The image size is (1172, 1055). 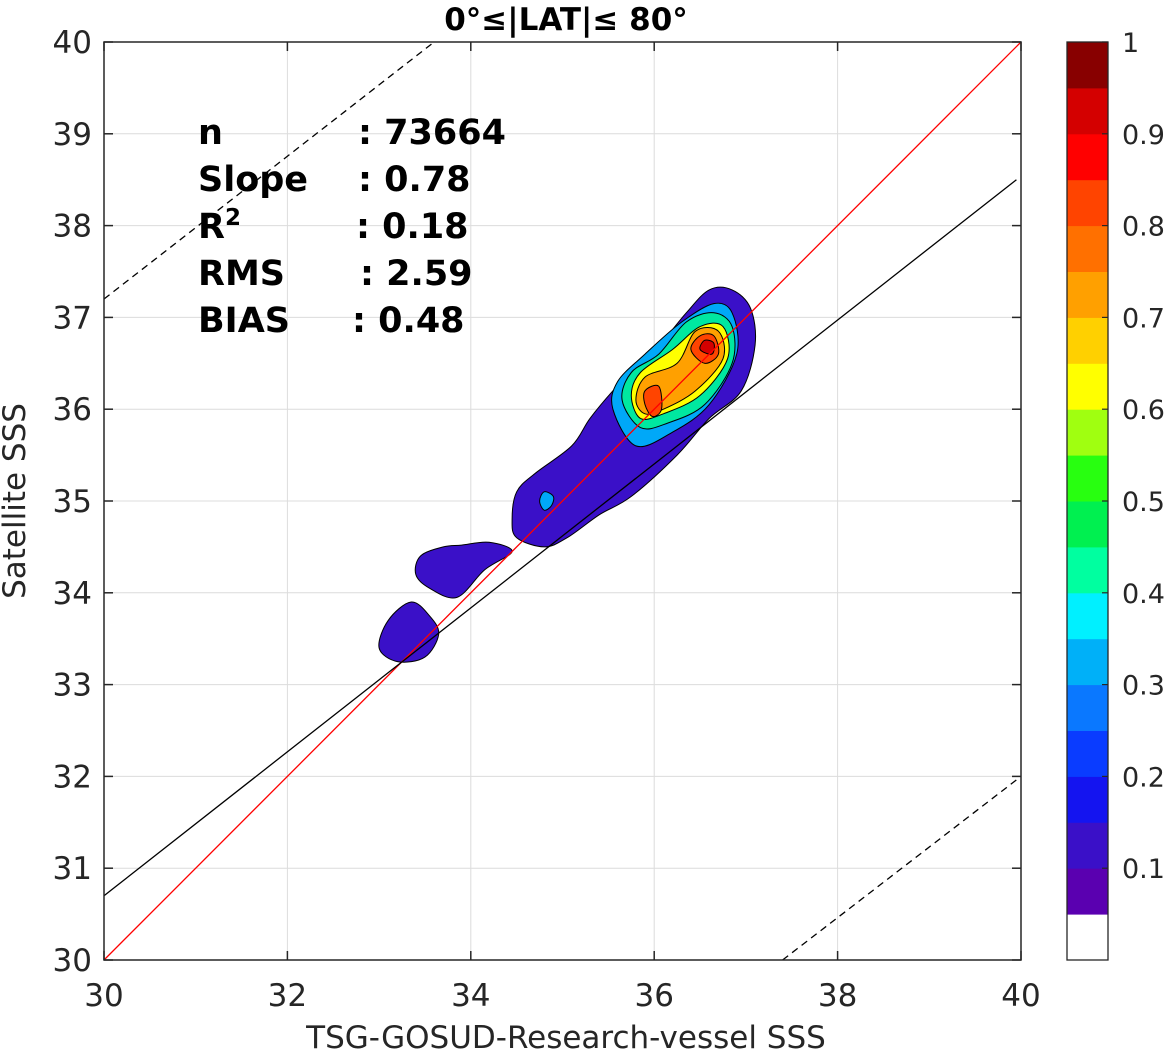 I want to click on stat-value: : 0.78, so click(x=414, y=180).